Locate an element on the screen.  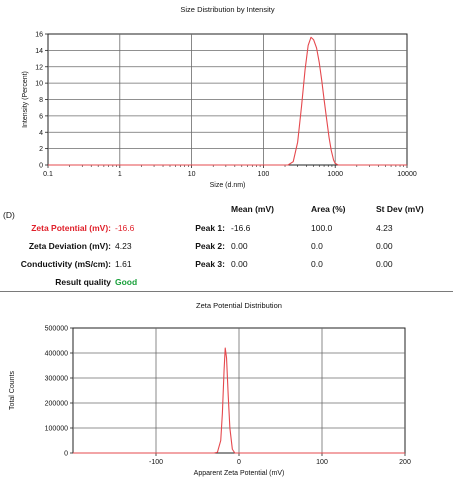
peak-2-mean: 0.00 is located at coordinates (239, 246).